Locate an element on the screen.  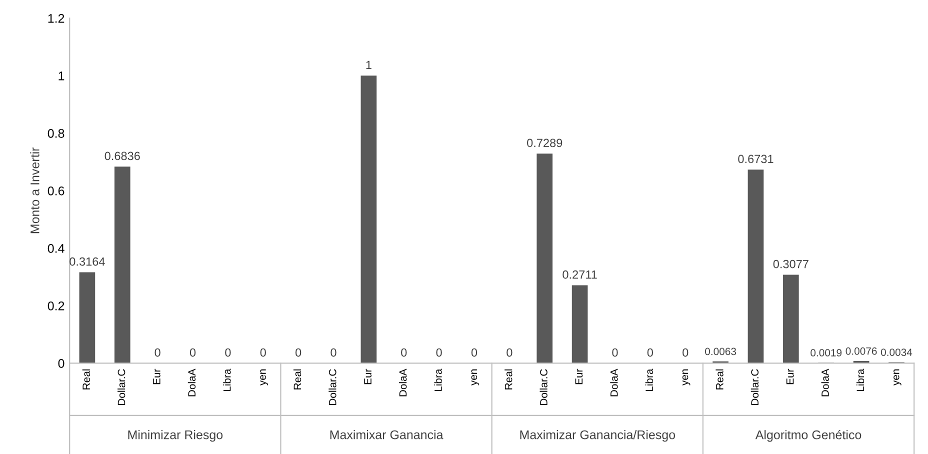
y-tick-label: 0.8 is located at coordinates (56, 133).